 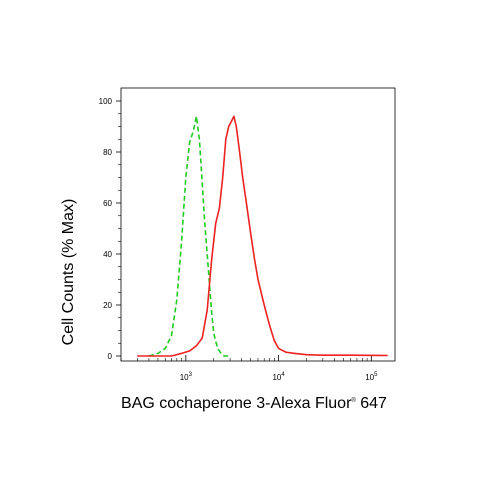 I want to click on x-axis-title-superscript: ®, so click(x=353, y=400).